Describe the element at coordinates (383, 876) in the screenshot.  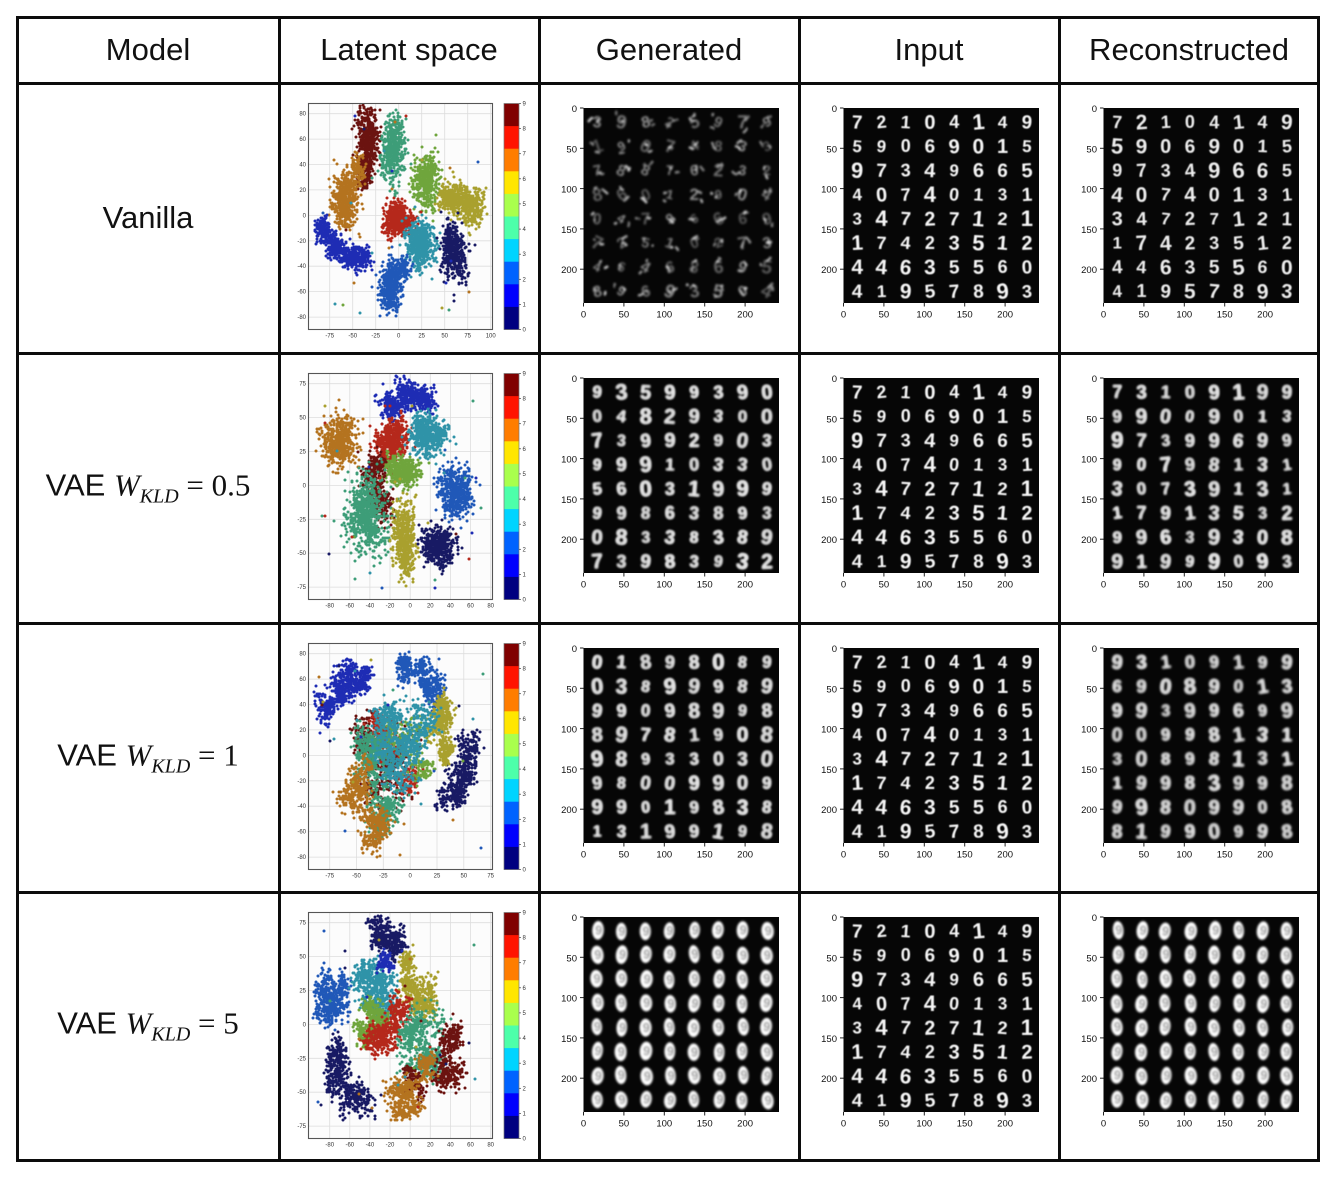
I see `svg-text: -25` at that location.